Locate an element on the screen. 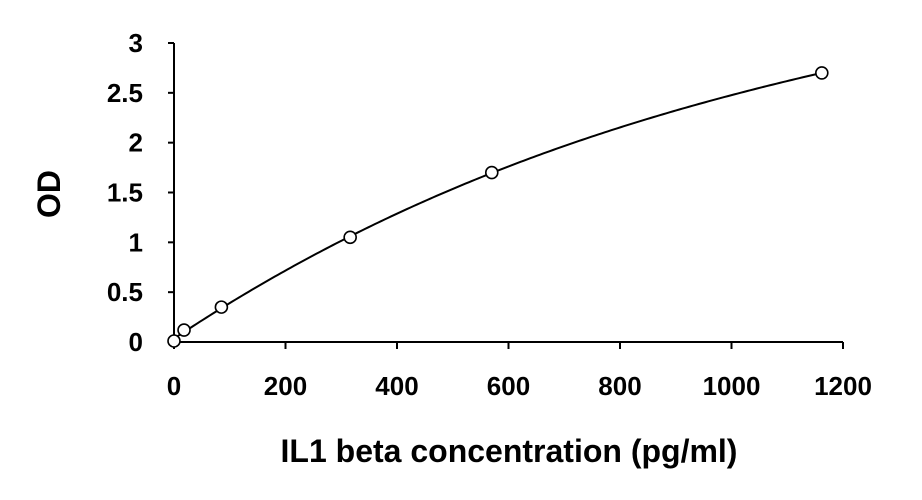 The image size is (922, 500). y-tick-label: 0 is located at coordinates (136, 342).